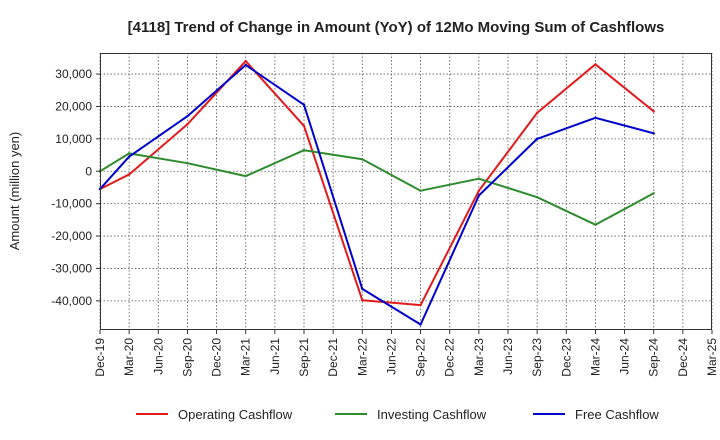 The width and height of the screenshot is (720, 440). Describe the element at coordinates (683, 357) in the screenshot. I see `x-tick-label: Dec-24` at that location.